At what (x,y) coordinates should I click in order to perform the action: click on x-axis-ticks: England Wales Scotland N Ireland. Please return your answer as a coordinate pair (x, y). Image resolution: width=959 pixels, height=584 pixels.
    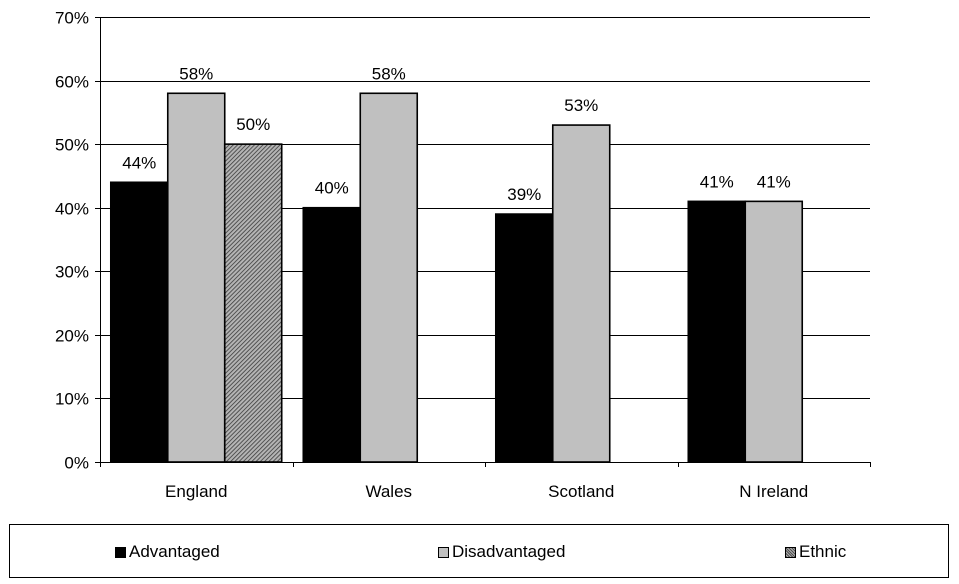
    Looking at the image, I should click on (485, 481).